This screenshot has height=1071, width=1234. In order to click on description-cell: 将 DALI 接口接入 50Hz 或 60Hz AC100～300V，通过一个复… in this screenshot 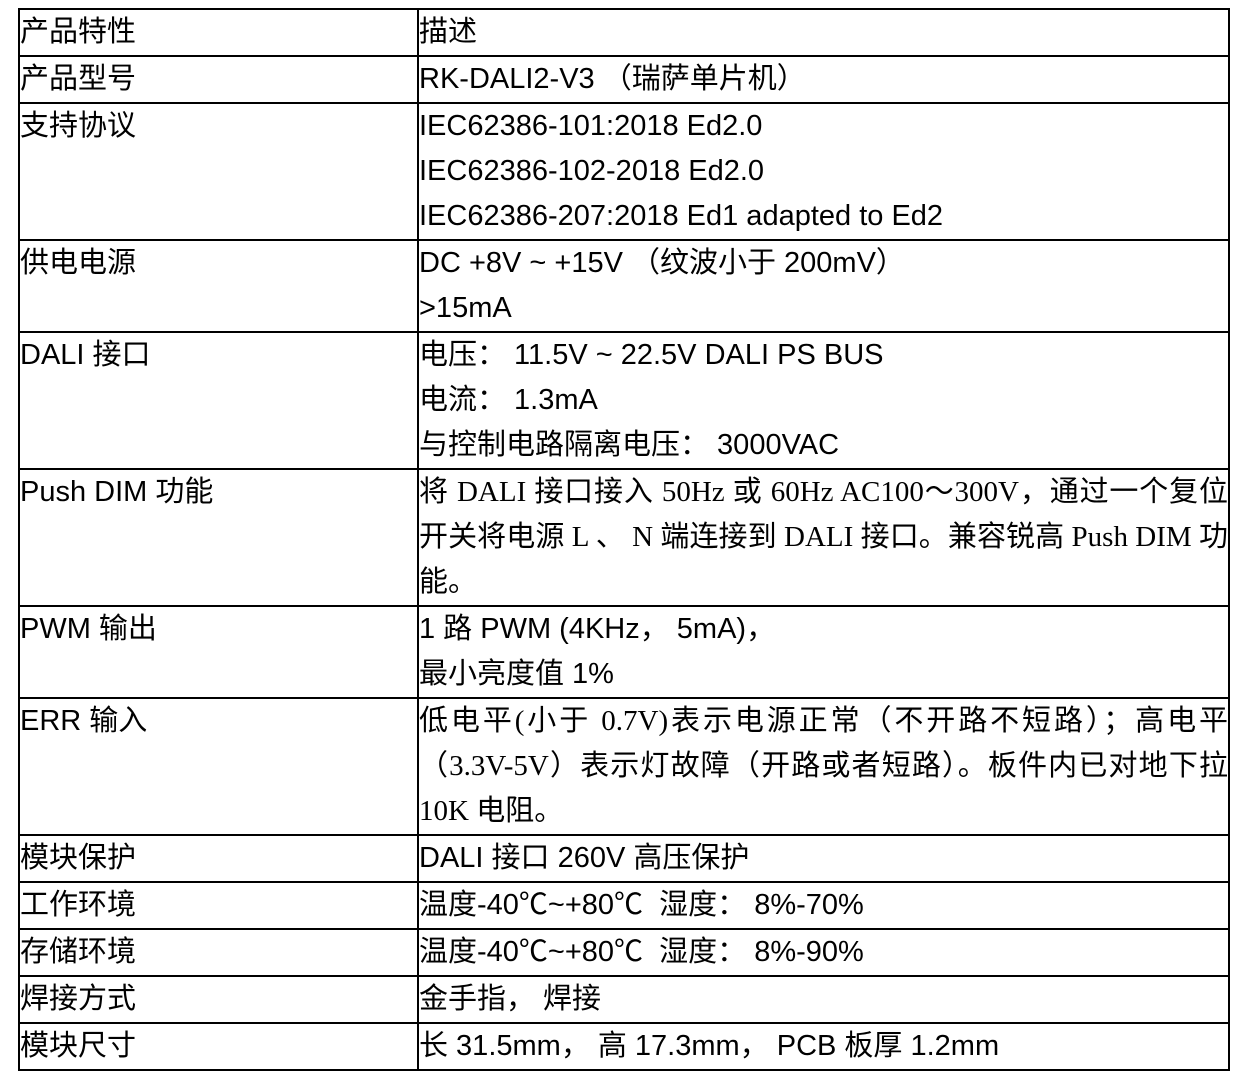, I will do `click(823, 537)`.